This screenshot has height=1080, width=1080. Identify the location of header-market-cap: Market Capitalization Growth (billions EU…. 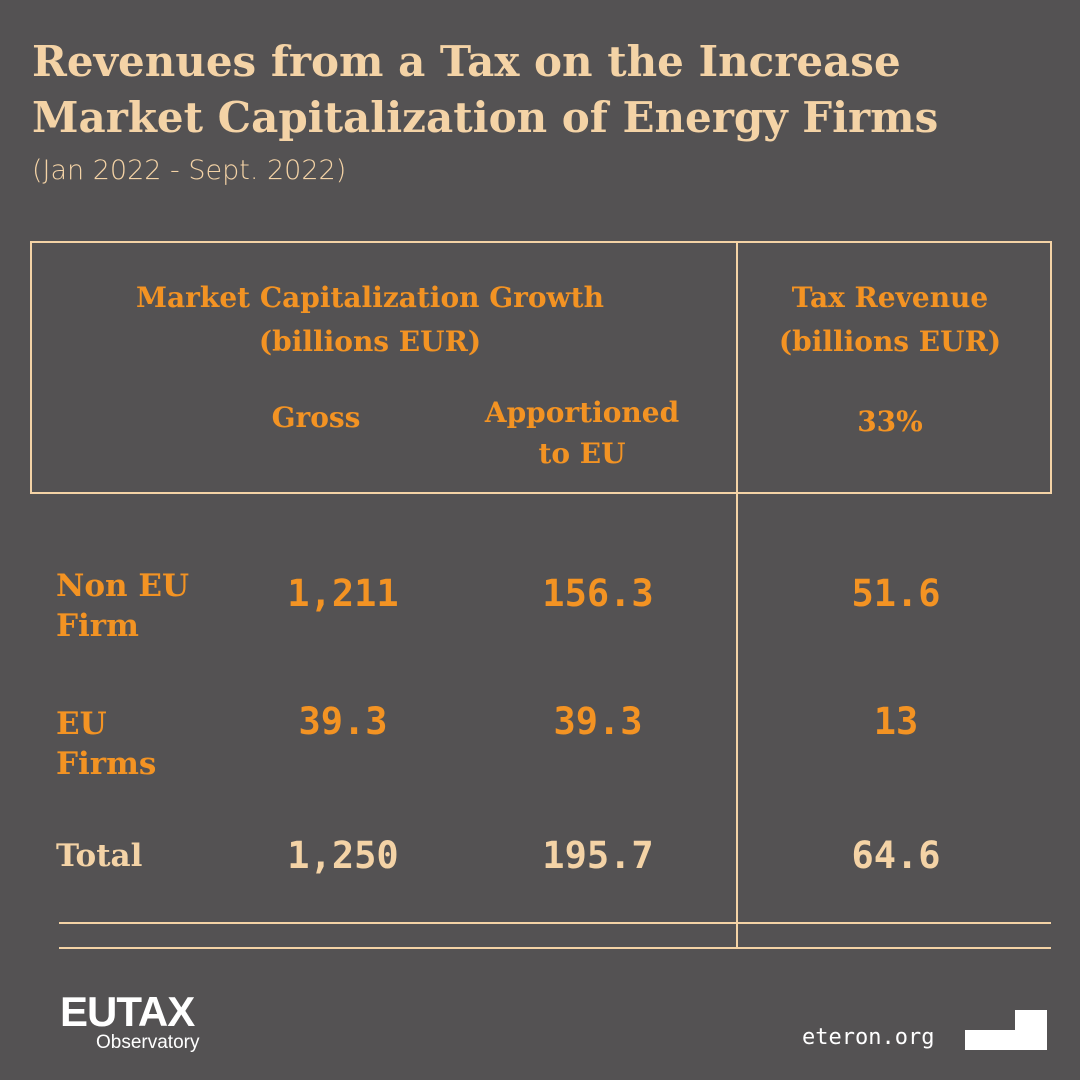
(370, 320).